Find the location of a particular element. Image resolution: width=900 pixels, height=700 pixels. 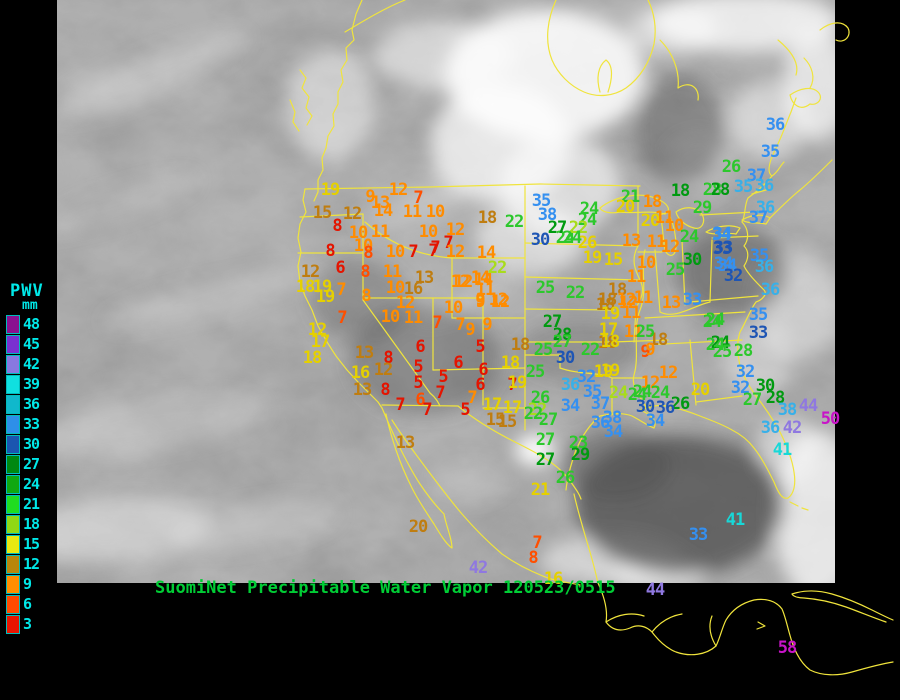

legend-value: 12 is located at coordinates (31, 564).